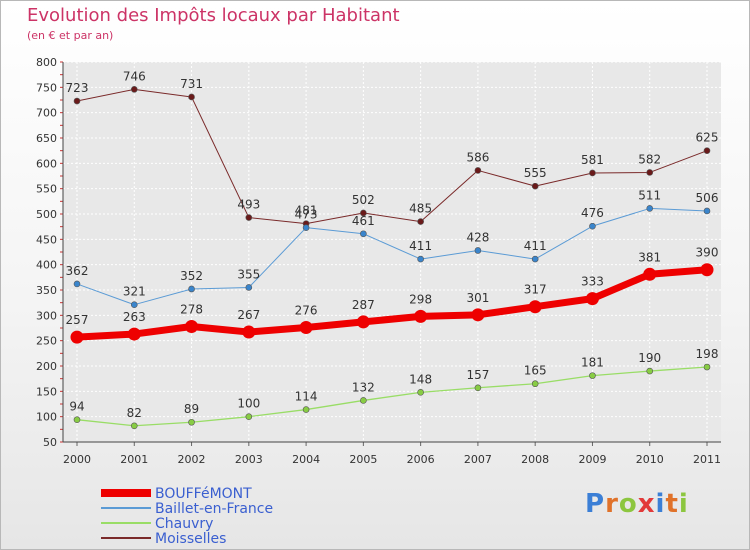 This screenshot has height=550, width=750. What do you see at coordinates (592, 160) in the screenshot?
I see `data-label-moisselles: 581` at bounding box center [592, 160].